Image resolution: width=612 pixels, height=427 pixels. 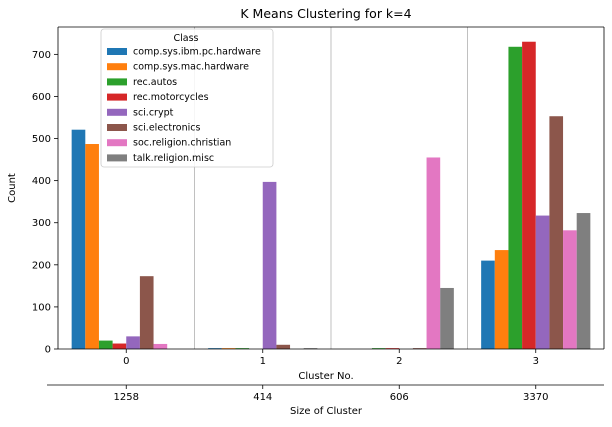 What do you see at coordinates (171, 97) in the screenshot?
I see `legend-label-rec.motorcycles: rec.motorcycles` at bounding box center [171, 97].